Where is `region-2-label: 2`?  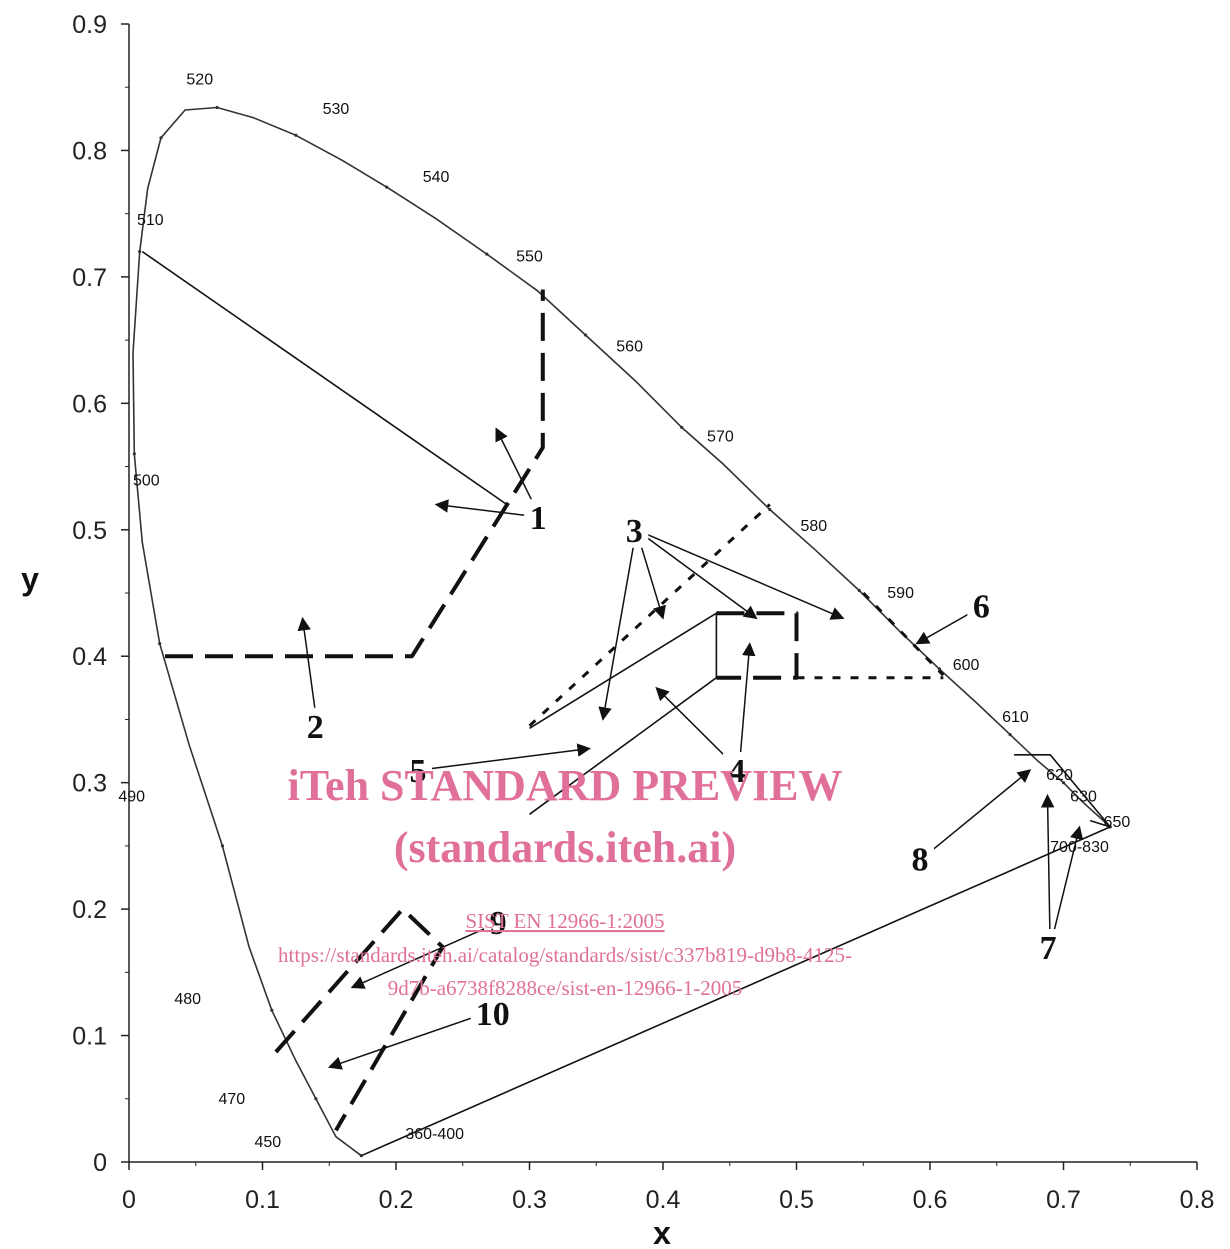
region-2-label: 2 is located at coordinates (315, 727).